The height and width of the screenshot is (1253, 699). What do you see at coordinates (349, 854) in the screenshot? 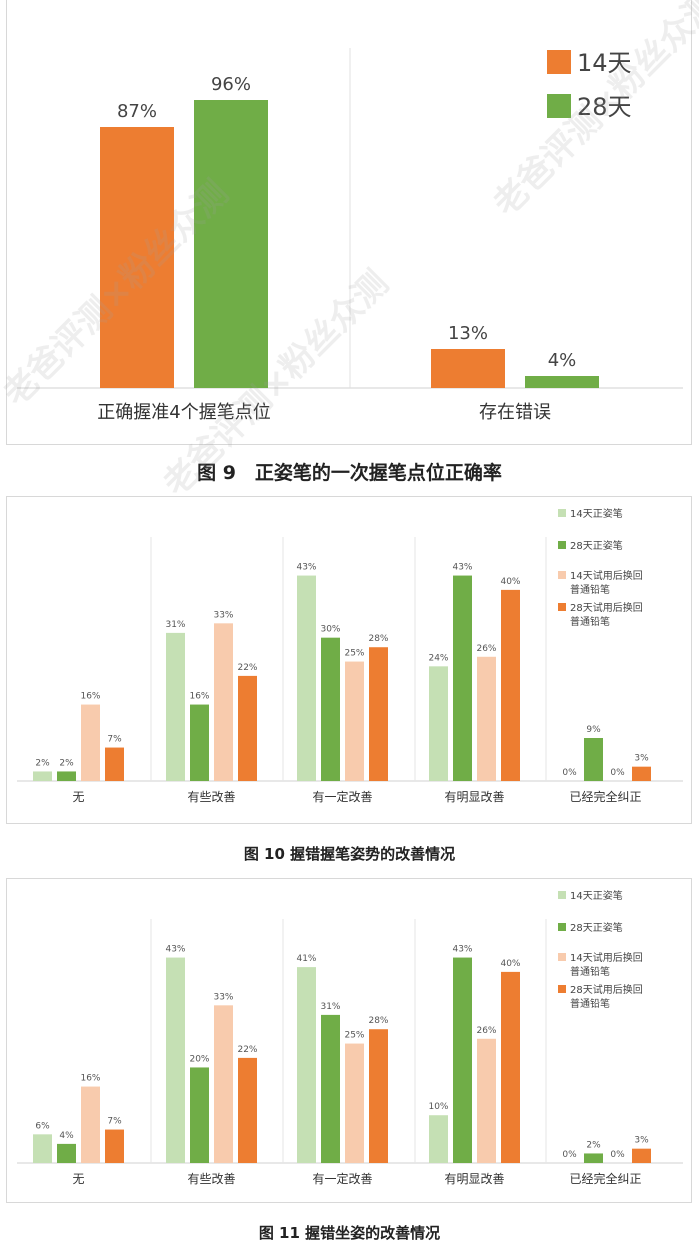
I see `caption-figure-10: 图 10 握错握笔姿势的改善情况` at bounding box center [349, 854].